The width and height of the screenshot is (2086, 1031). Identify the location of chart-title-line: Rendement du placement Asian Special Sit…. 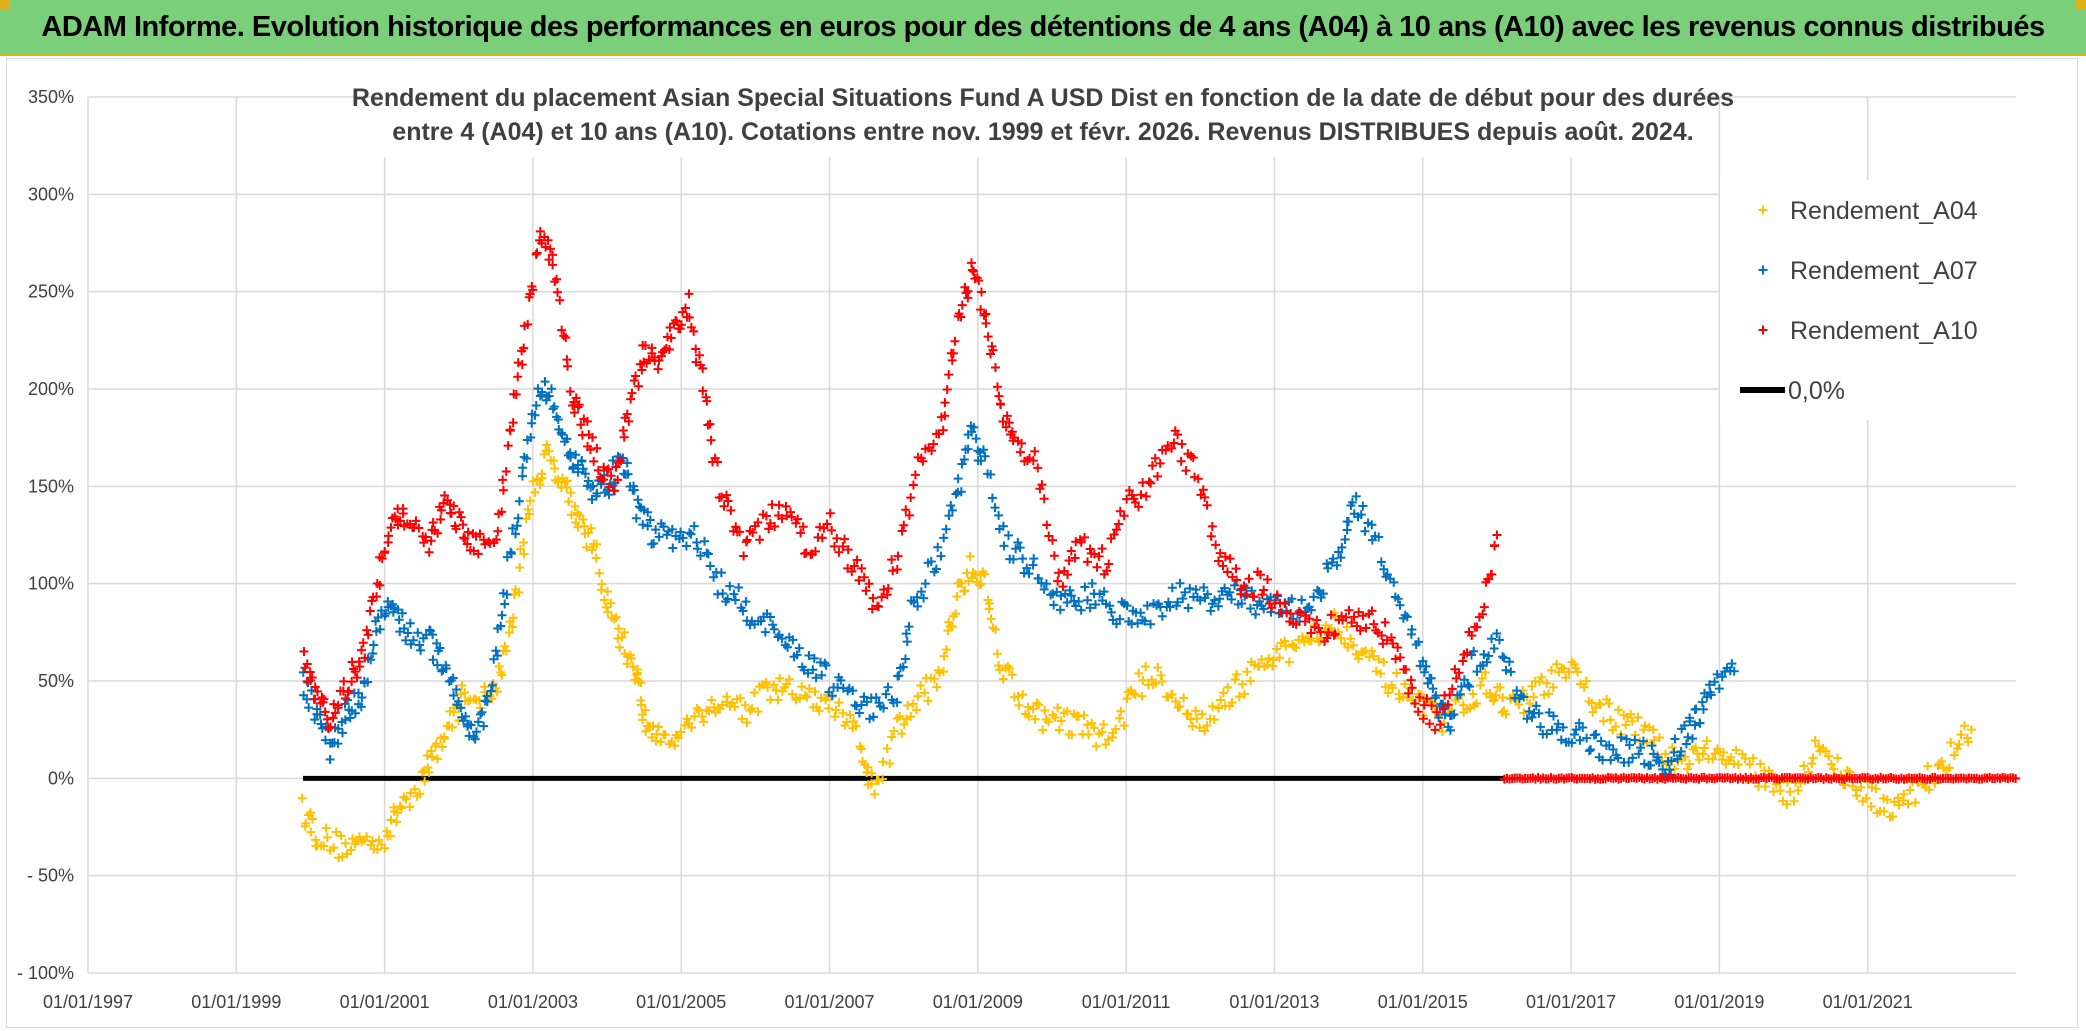
(1043, 98).